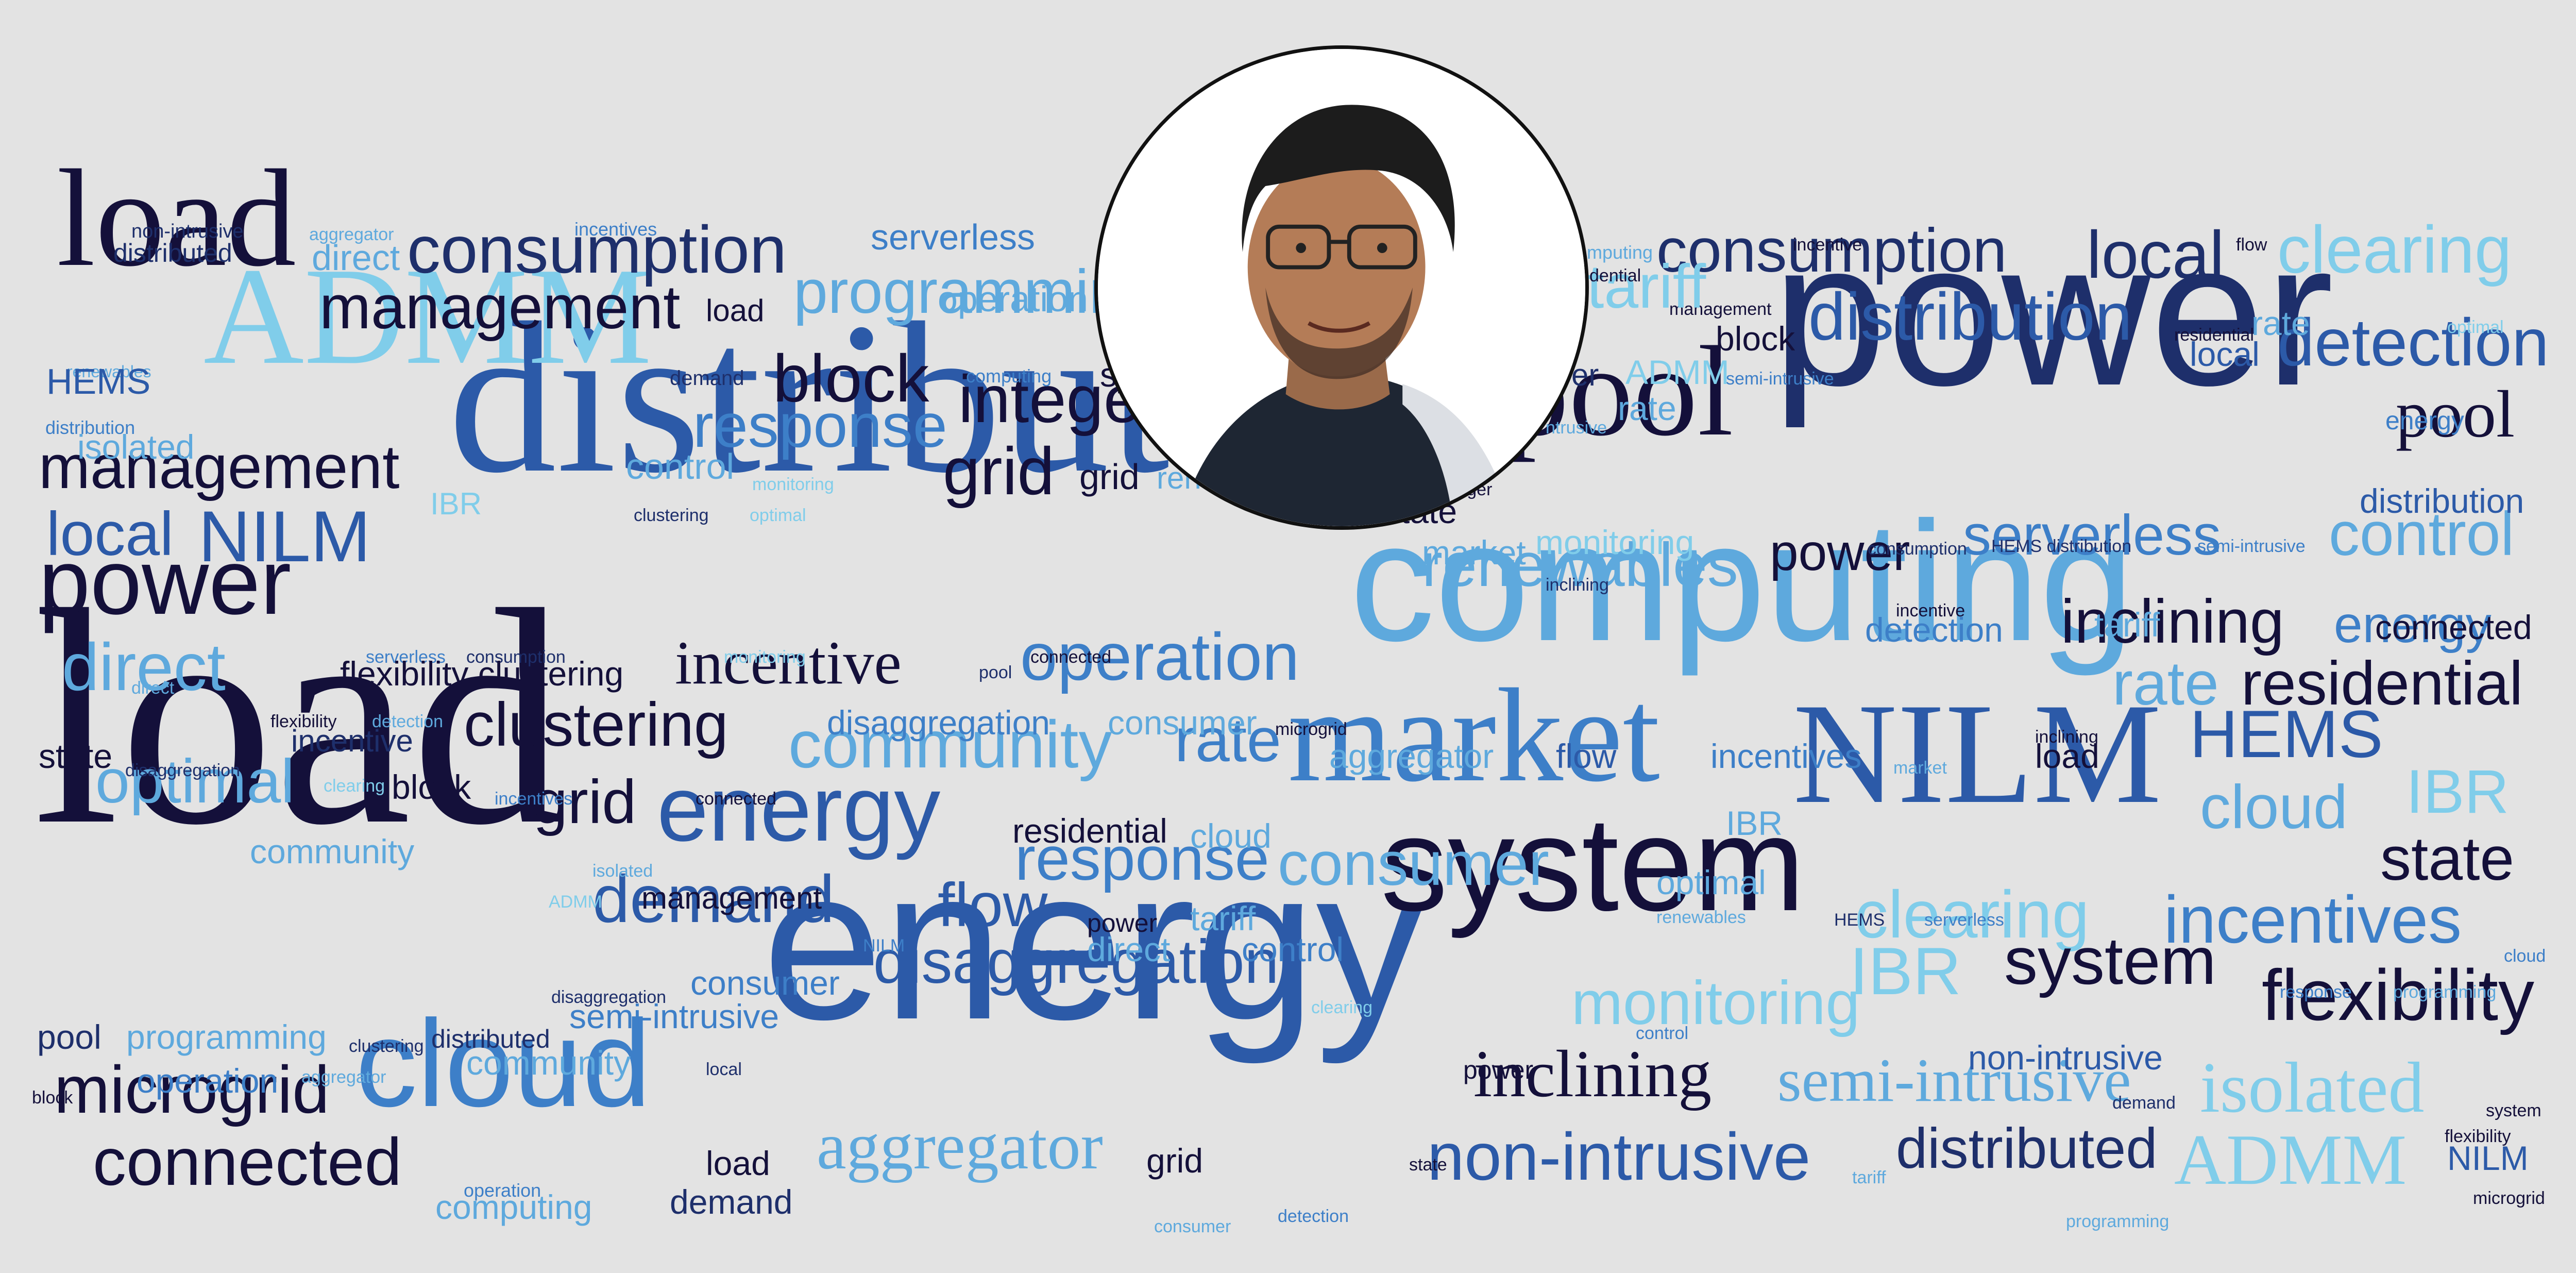 This screenshot has height=1273, width=2576. What do you see at coordinates (680, 466) in the screenshot?
I see `cloud-word: control` at bounding box center [680, 466].